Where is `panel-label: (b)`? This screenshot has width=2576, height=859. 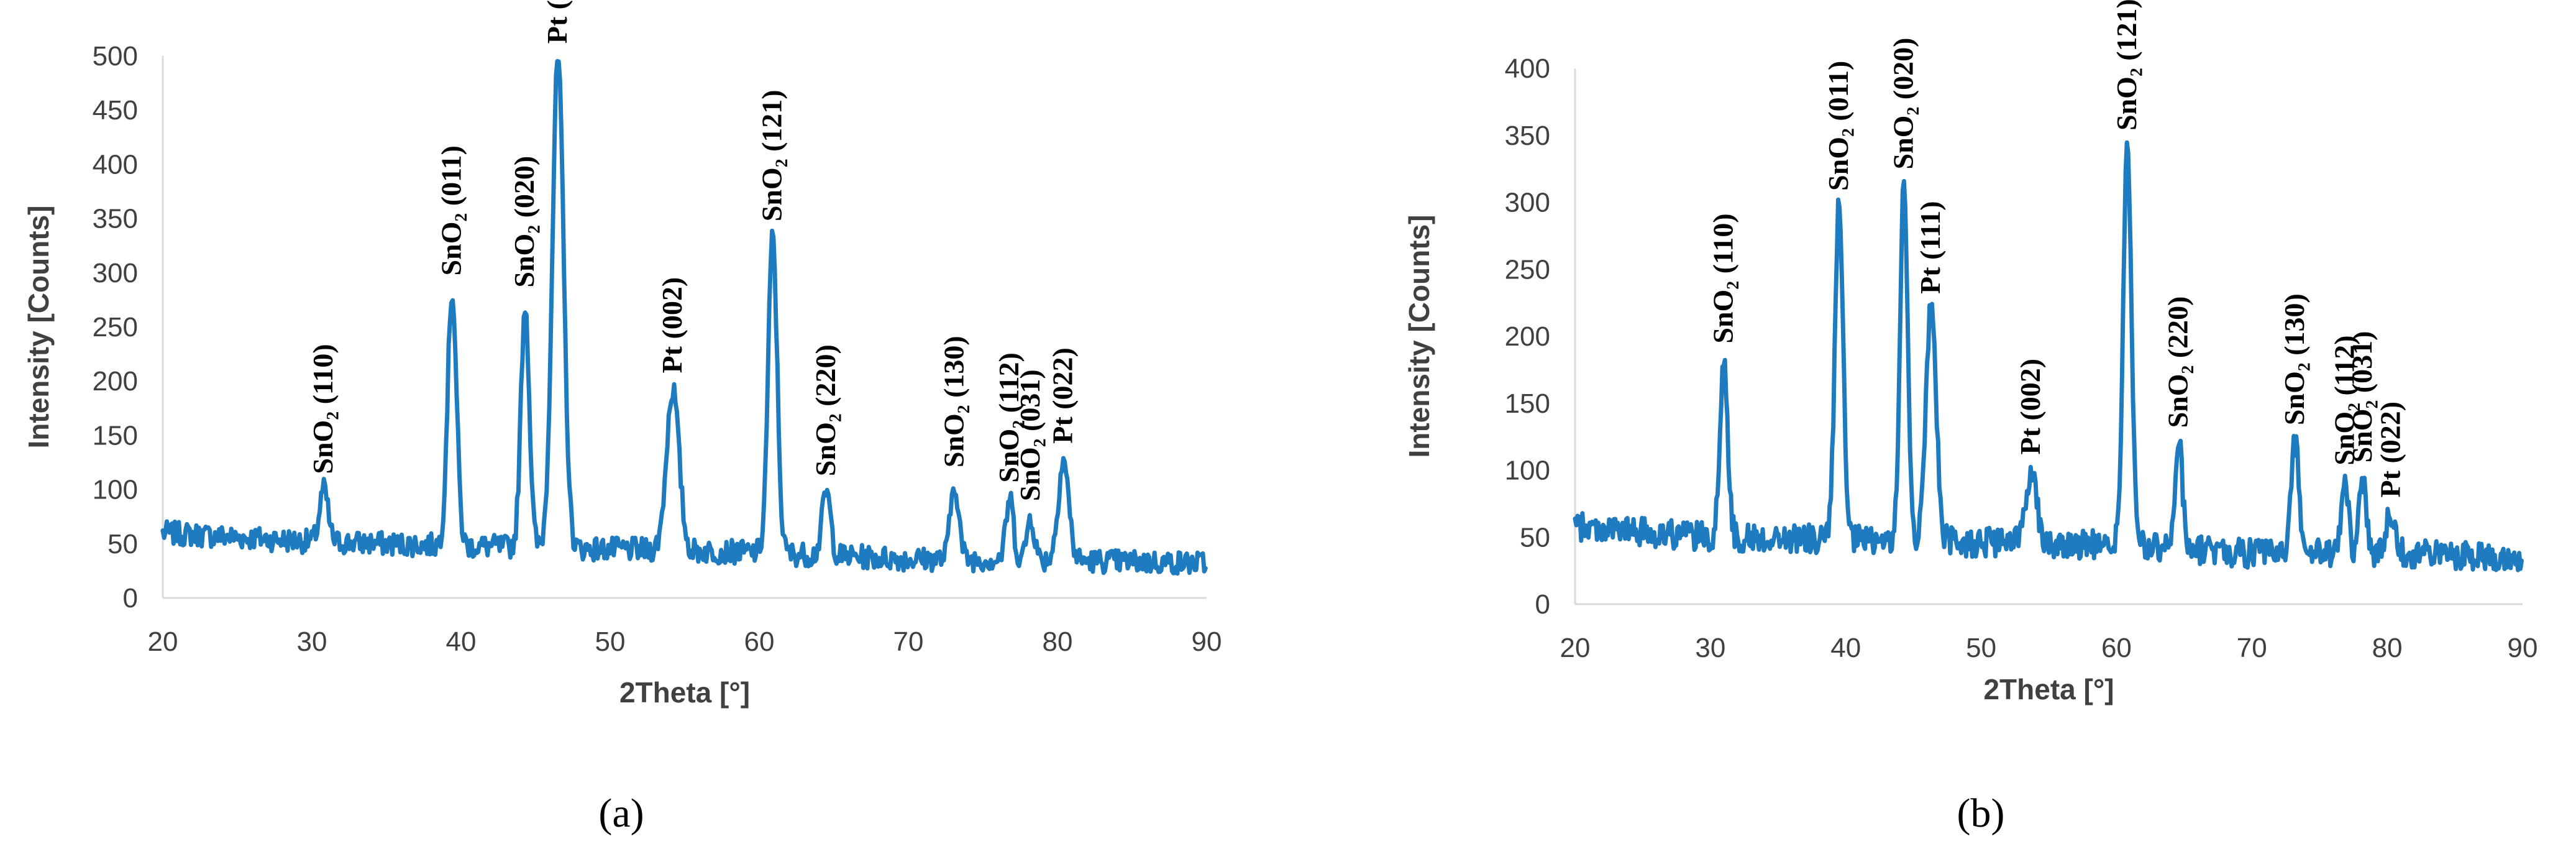
panel-label: (b) is located at coordinates (1981, 813).